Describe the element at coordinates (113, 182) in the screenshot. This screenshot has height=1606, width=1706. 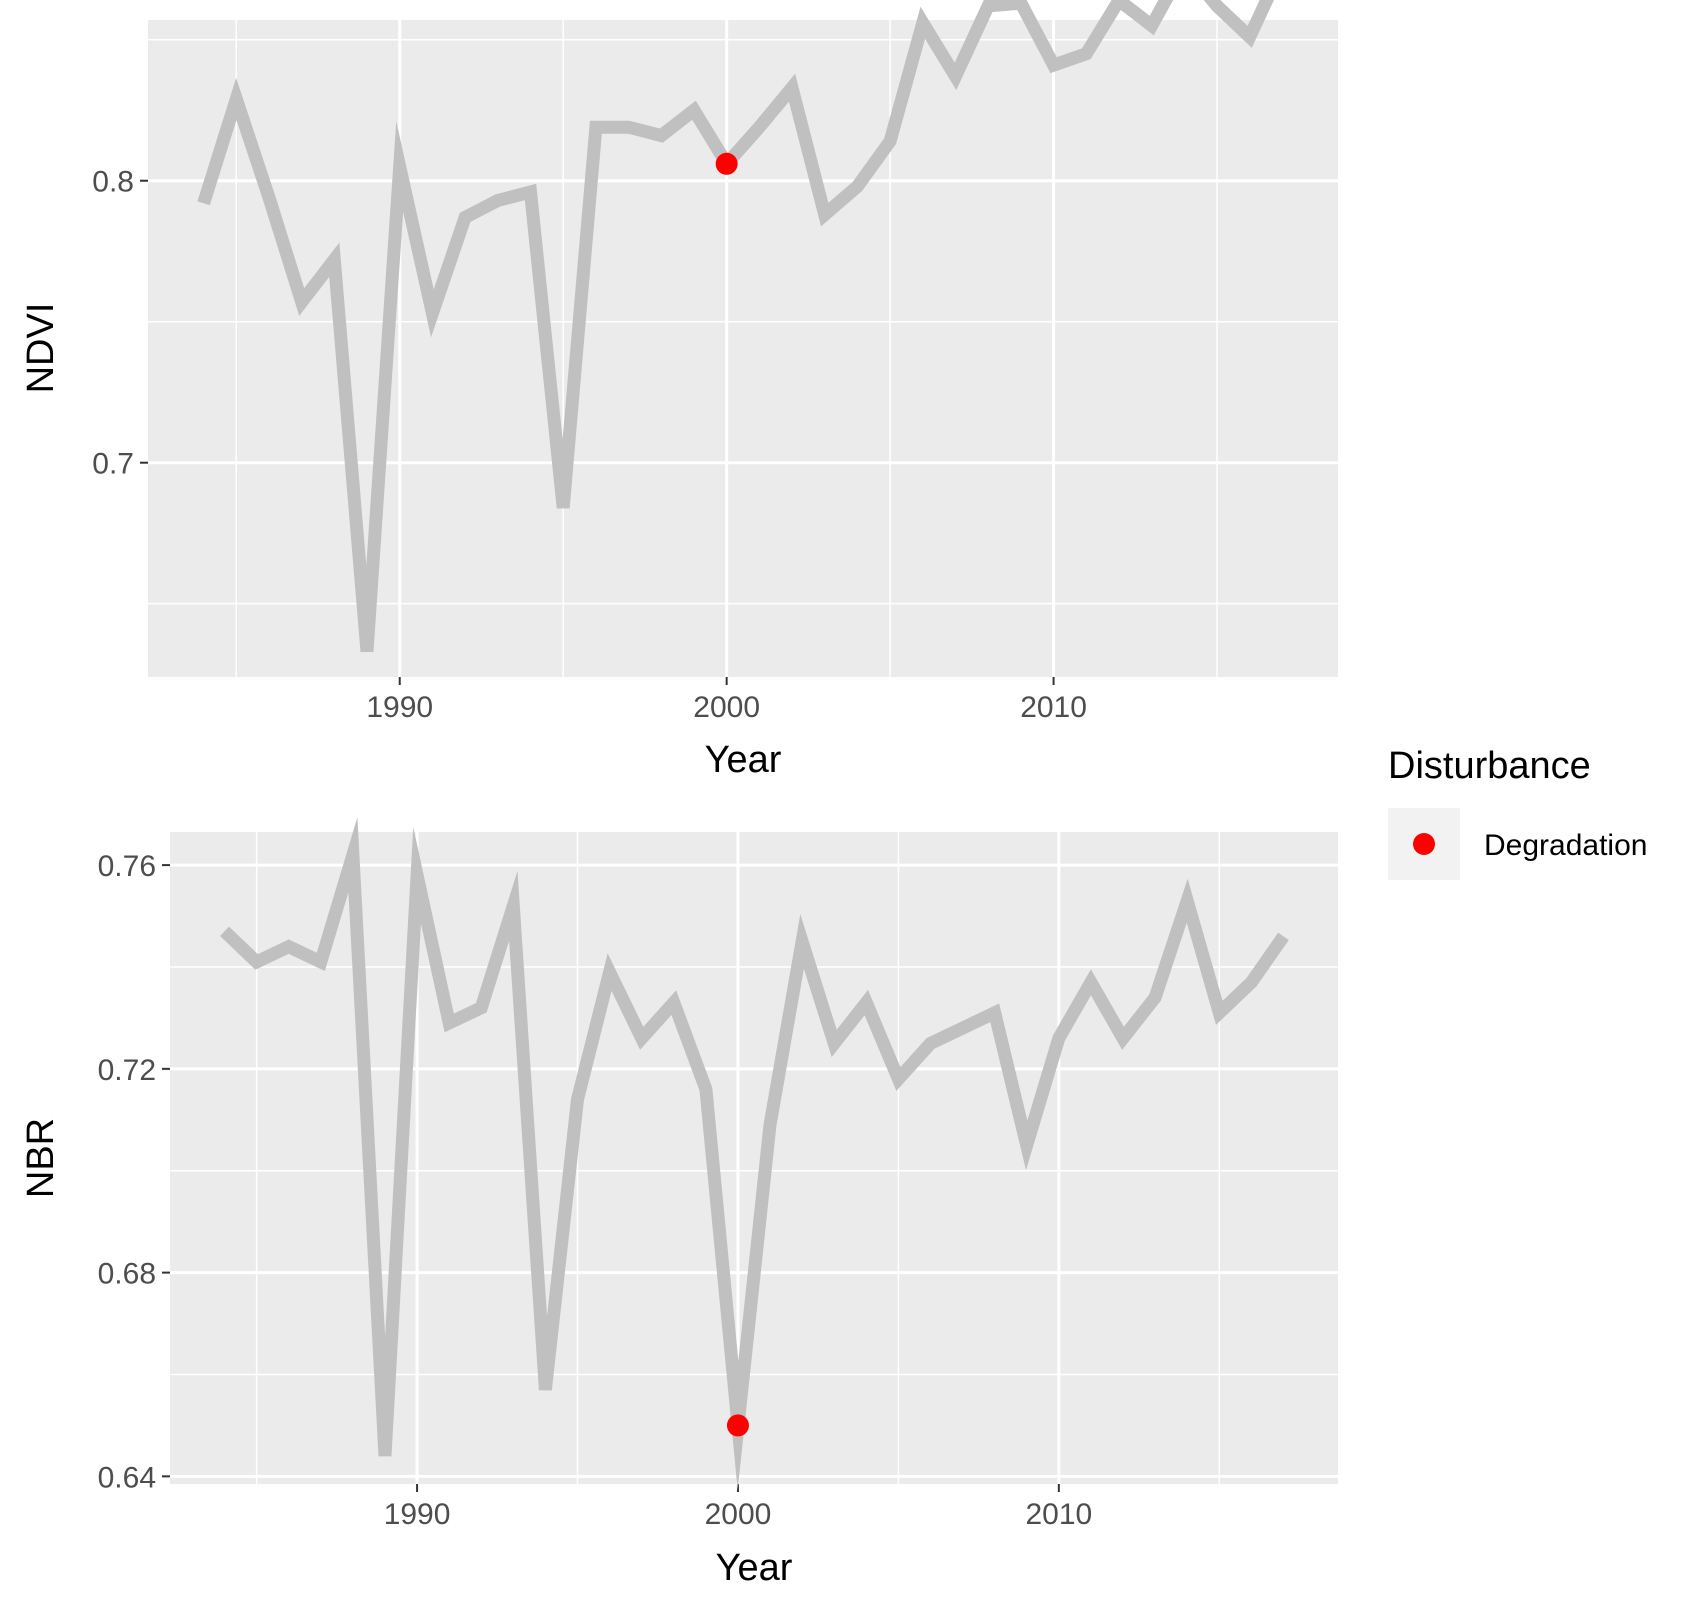
I see `y-tick-label: 0.8` at that location.